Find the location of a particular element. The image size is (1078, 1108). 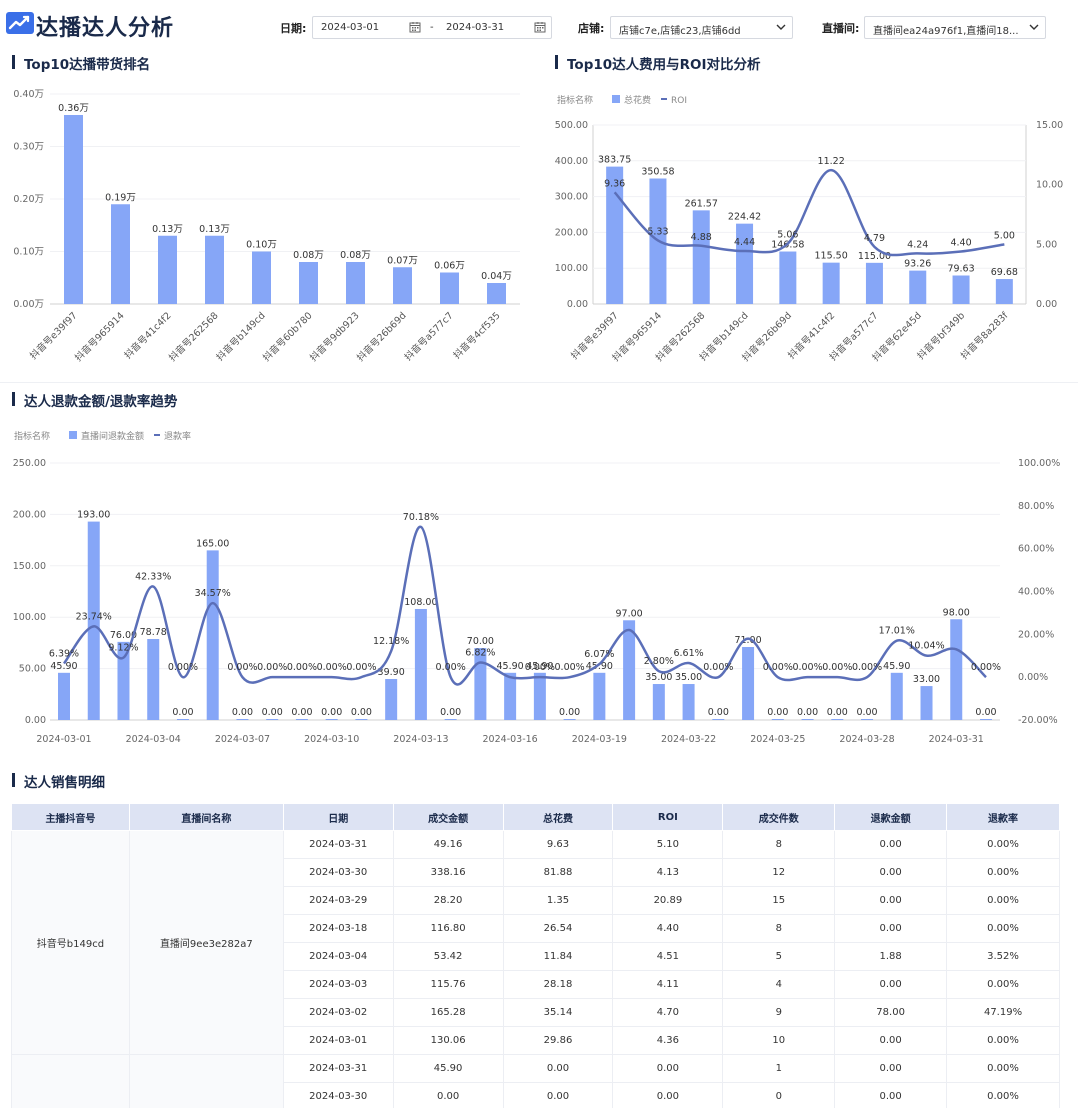

y-tick-label: 0.10万 is located at coordinates (28, 252).